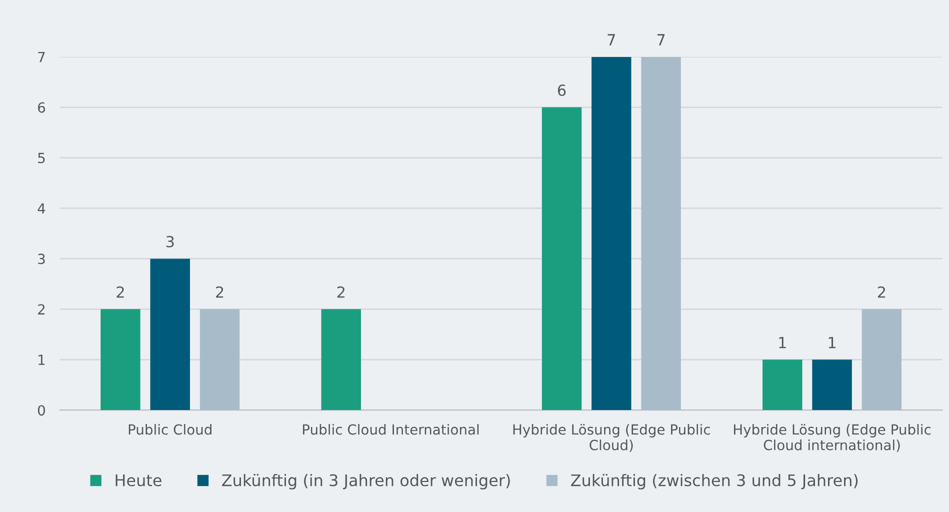 The height and width of the screenshot is (512, 949). I want to click on y-tick-label: 3, so click(41, 259).